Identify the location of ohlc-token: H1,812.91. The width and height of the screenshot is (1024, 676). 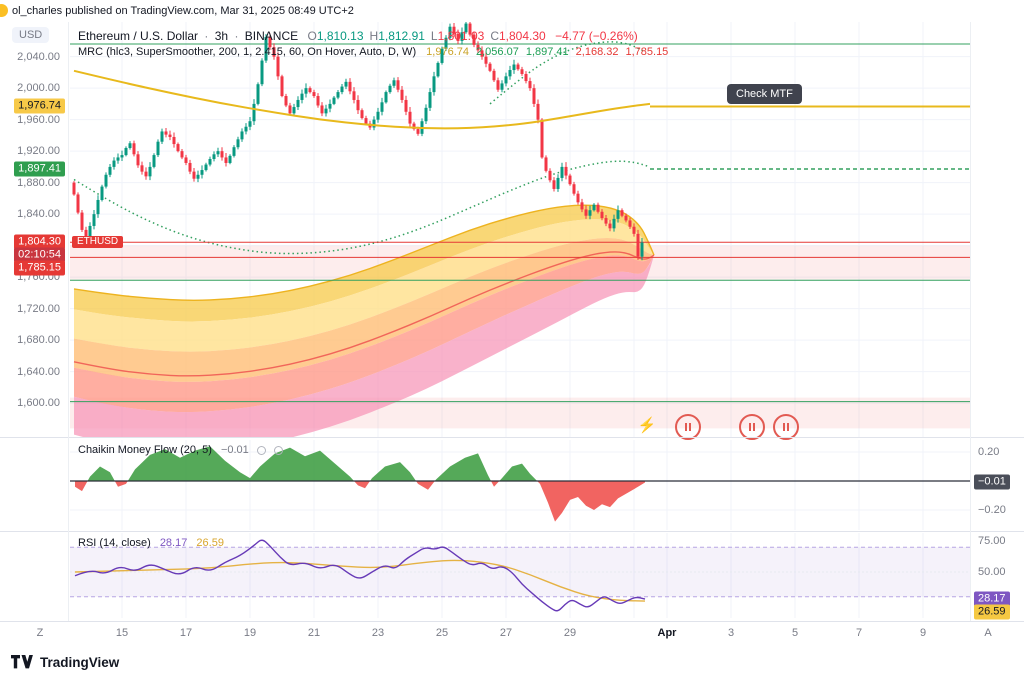
(397, 36).